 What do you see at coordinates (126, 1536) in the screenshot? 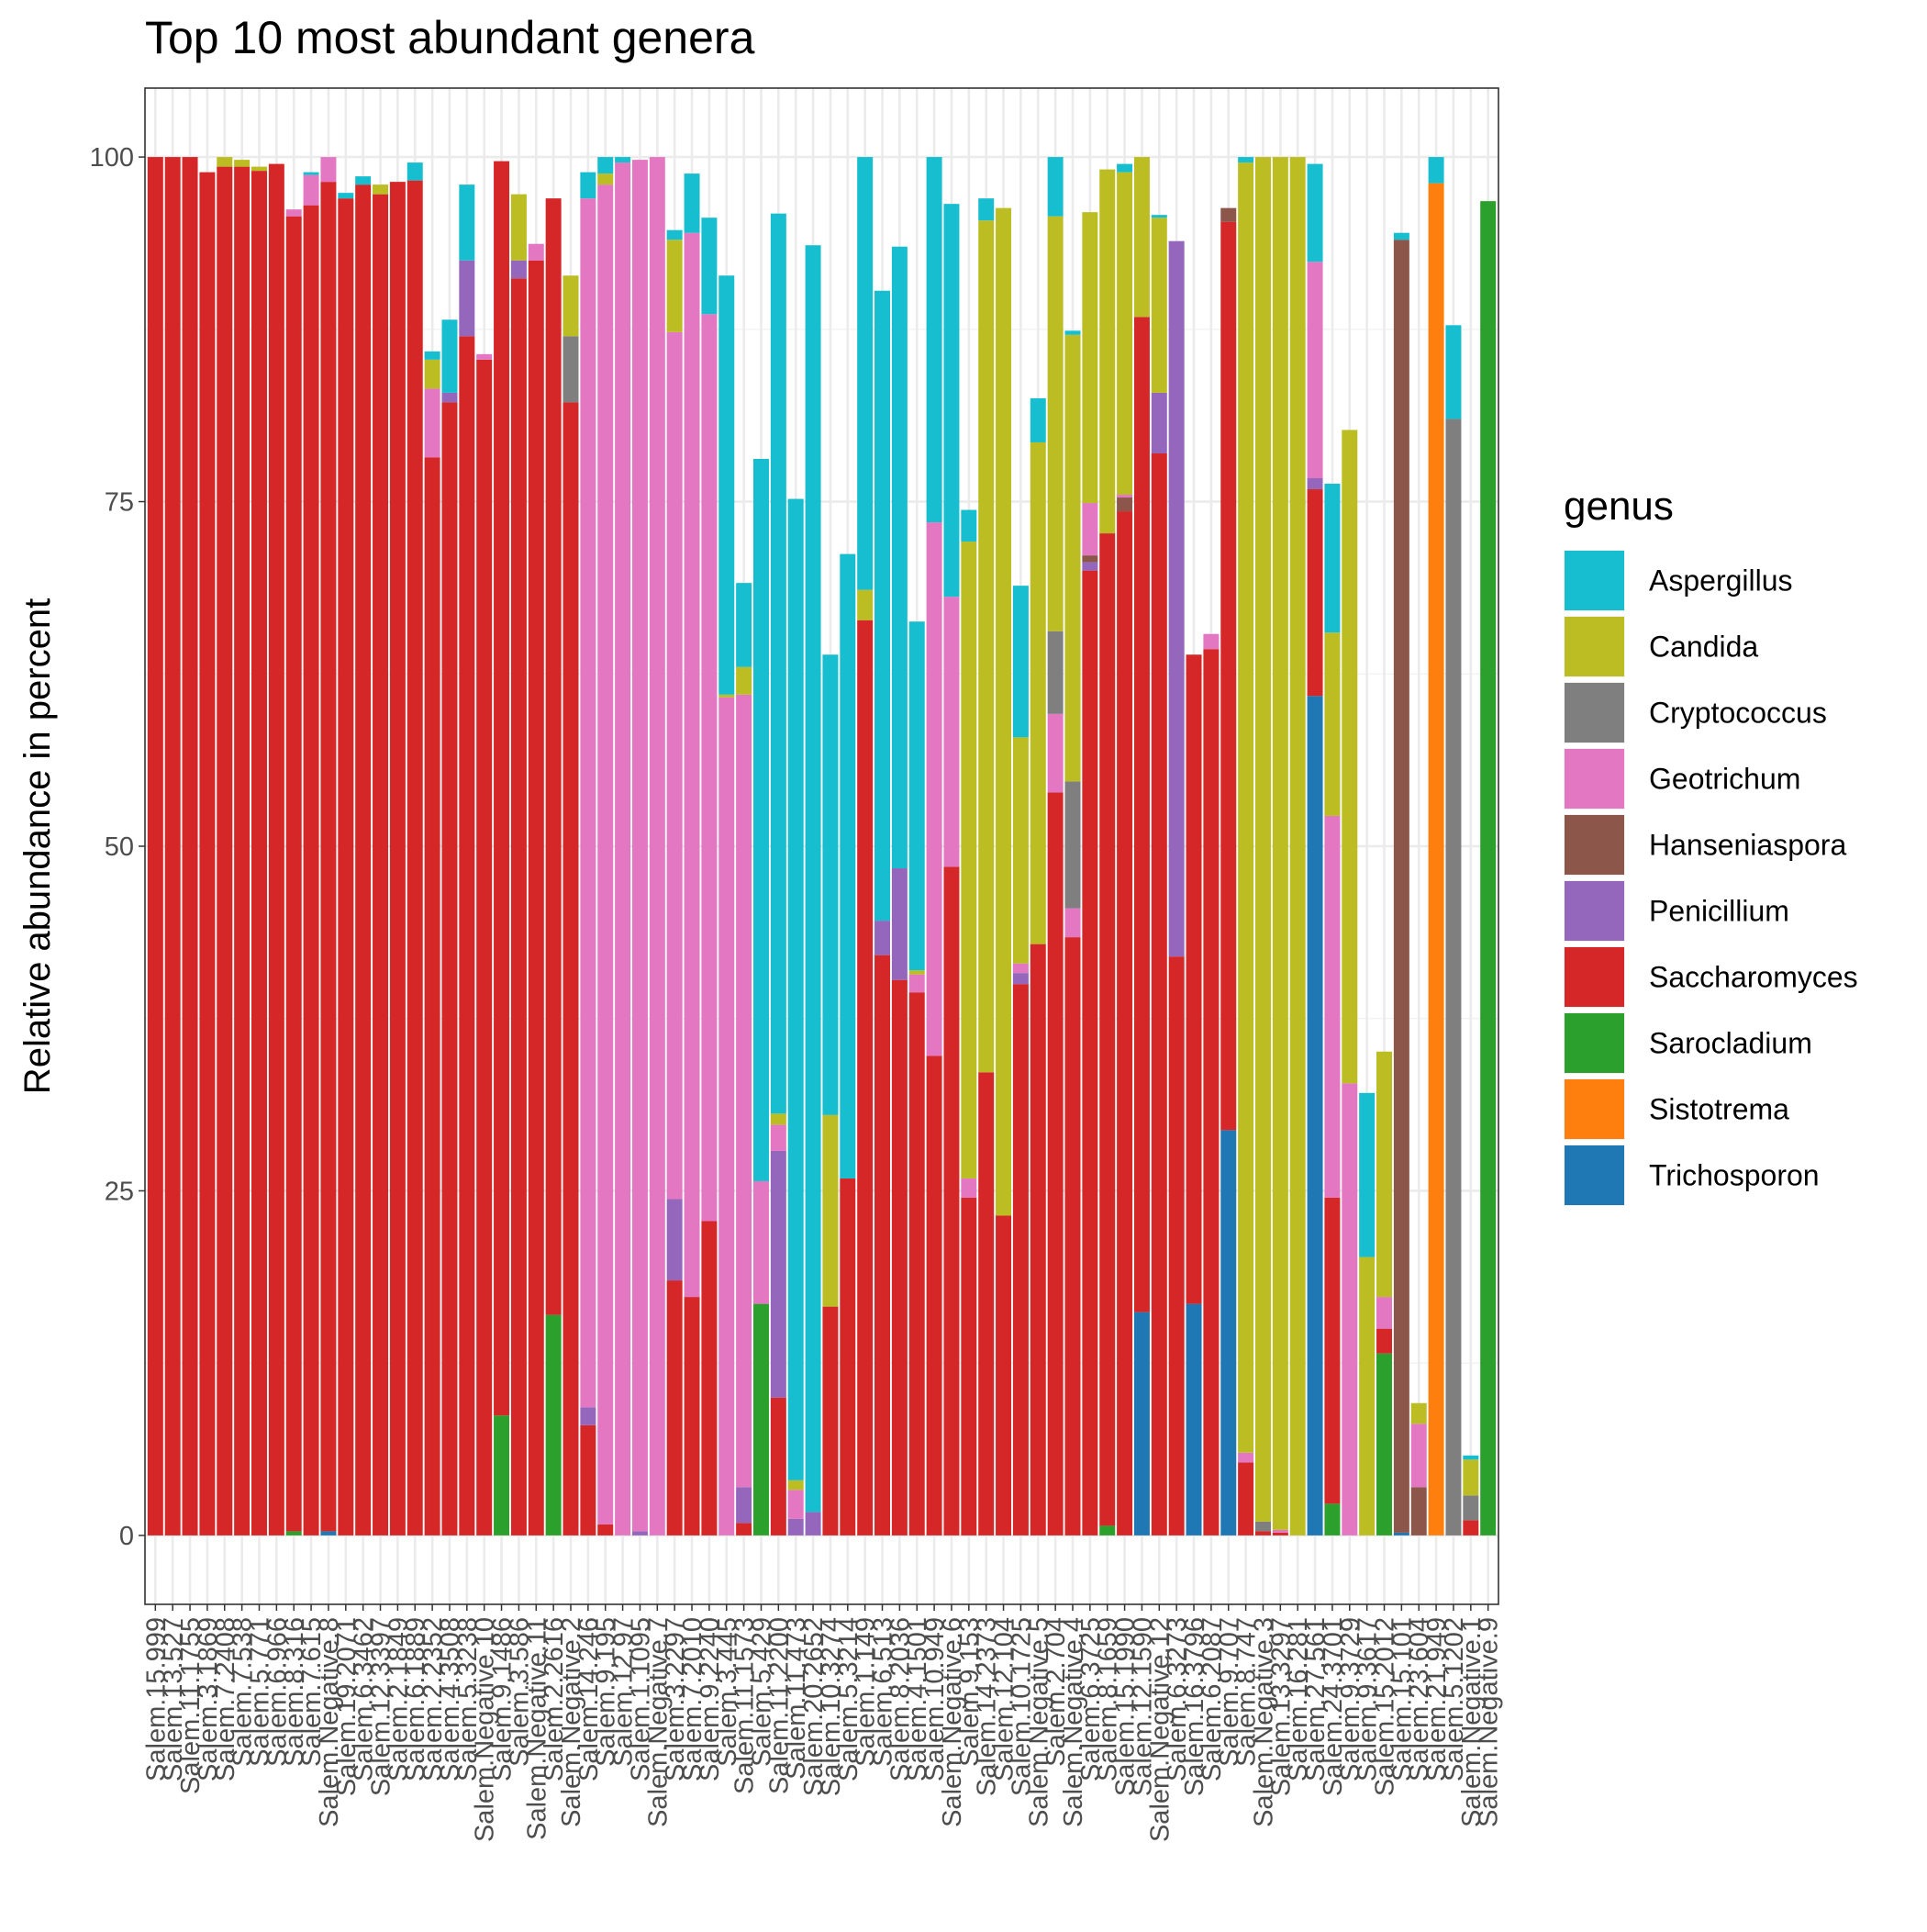
I see `y-tick-label: 0` at bounding box center [126, 1536].